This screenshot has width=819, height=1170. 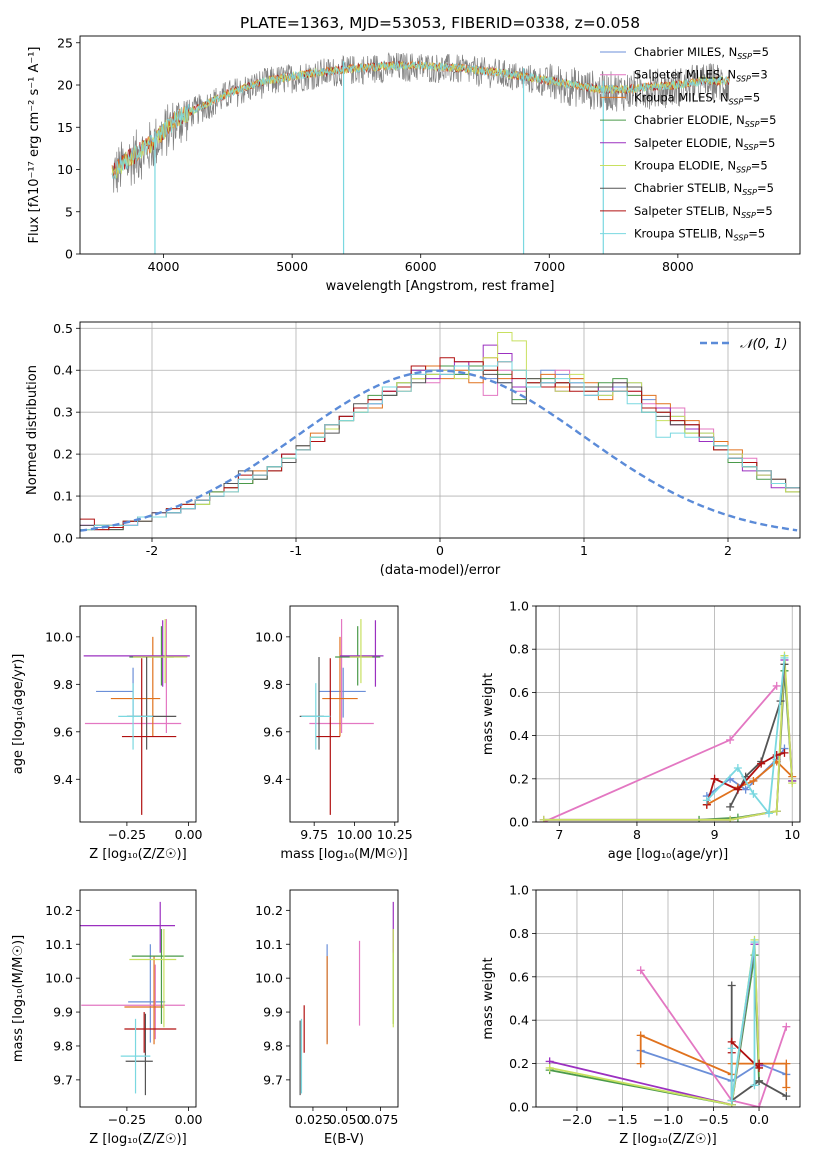 What do you see at coordinates (685, 166) in the screenshot?
I see `legend-text: Kroupa ELODIE, N` at bounding box center [685, 166].